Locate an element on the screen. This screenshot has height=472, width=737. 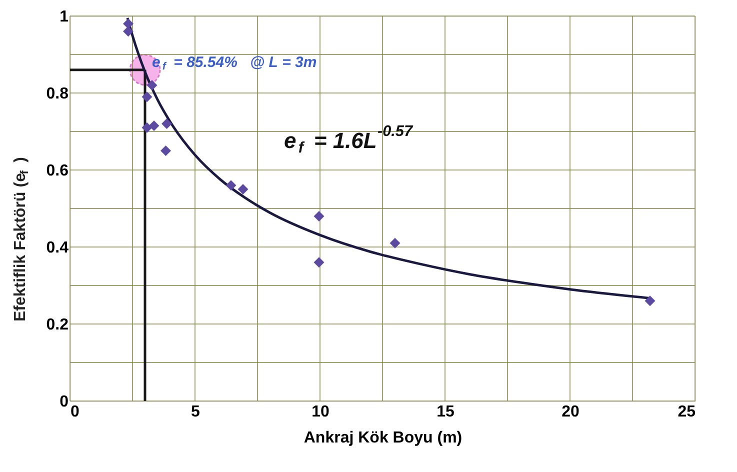
x-tick-label: 5 is located at coordinates (195, 412).